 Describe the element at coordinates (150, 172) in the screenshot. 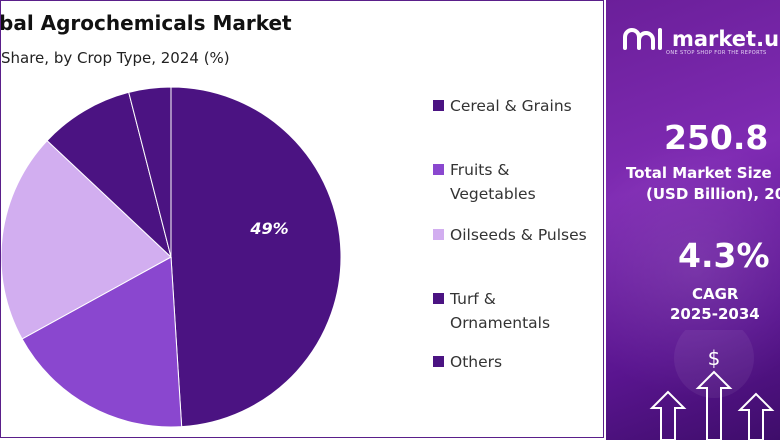

I see `pie-slice-others` at that location.